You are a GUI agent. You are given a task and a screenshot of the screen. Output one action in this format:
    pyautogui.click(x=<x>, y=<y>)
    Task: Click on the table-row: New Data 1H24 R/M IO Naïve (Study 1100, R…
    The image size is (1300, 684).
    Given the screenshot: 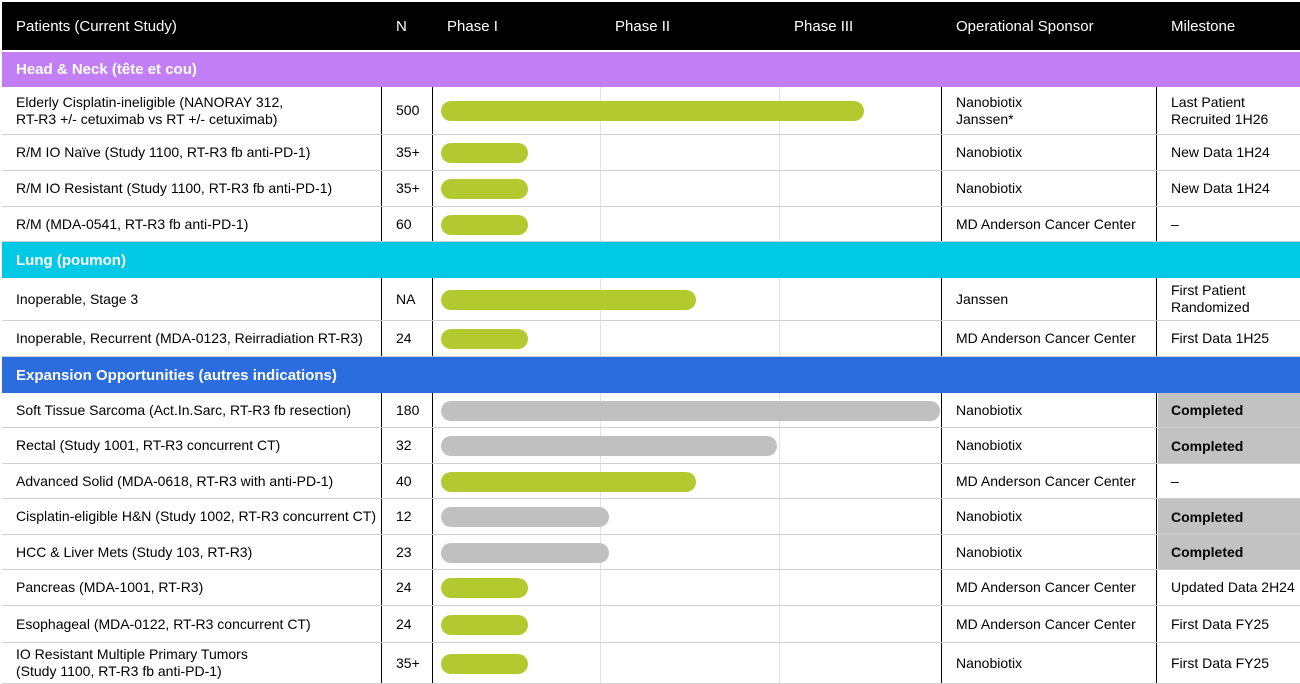 What is the action you would take?
    pyautogui.click(x=651, y=153)
    